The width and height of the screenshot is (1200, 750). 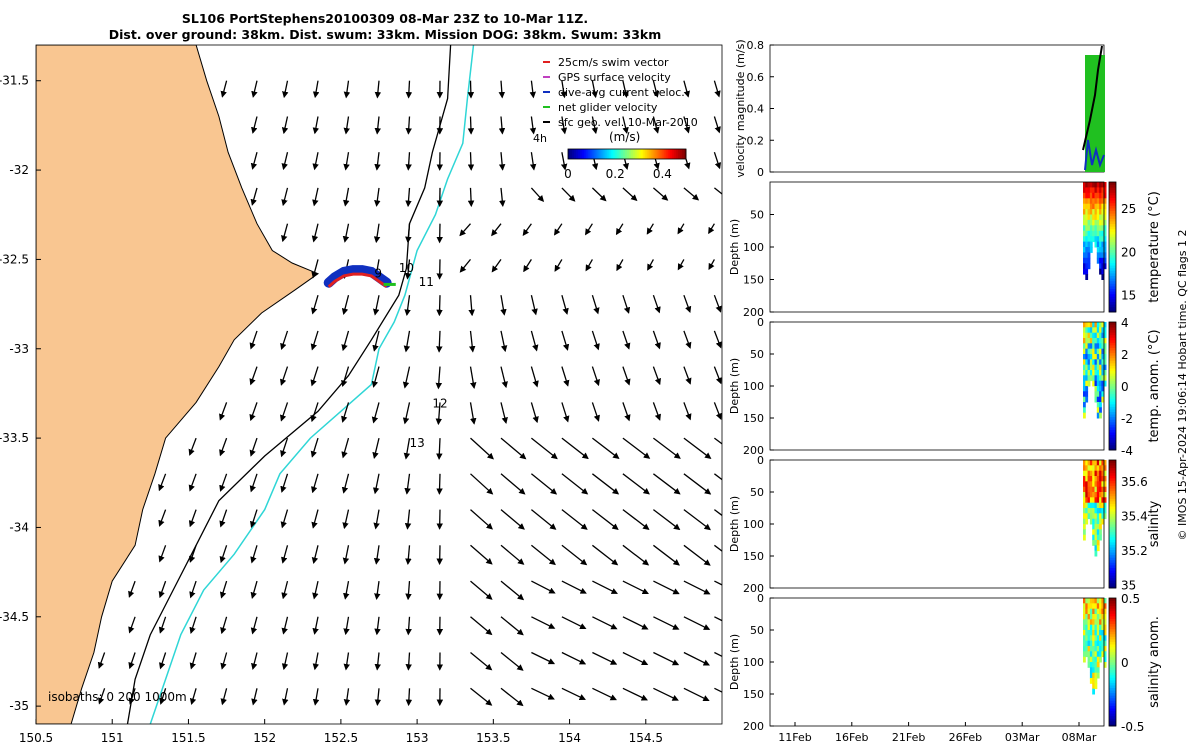 I want to click on depth-tick-label: 100, so click(x=753, y=662).